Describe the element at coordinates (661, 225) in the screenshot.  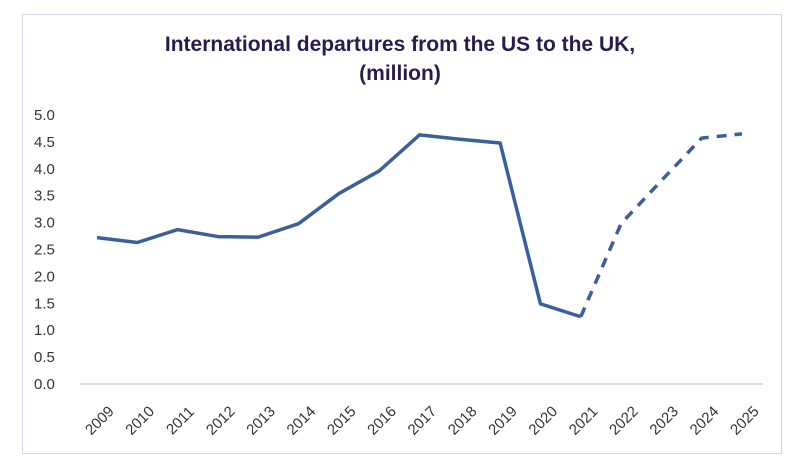
I see `series-line-forecast` at that location.